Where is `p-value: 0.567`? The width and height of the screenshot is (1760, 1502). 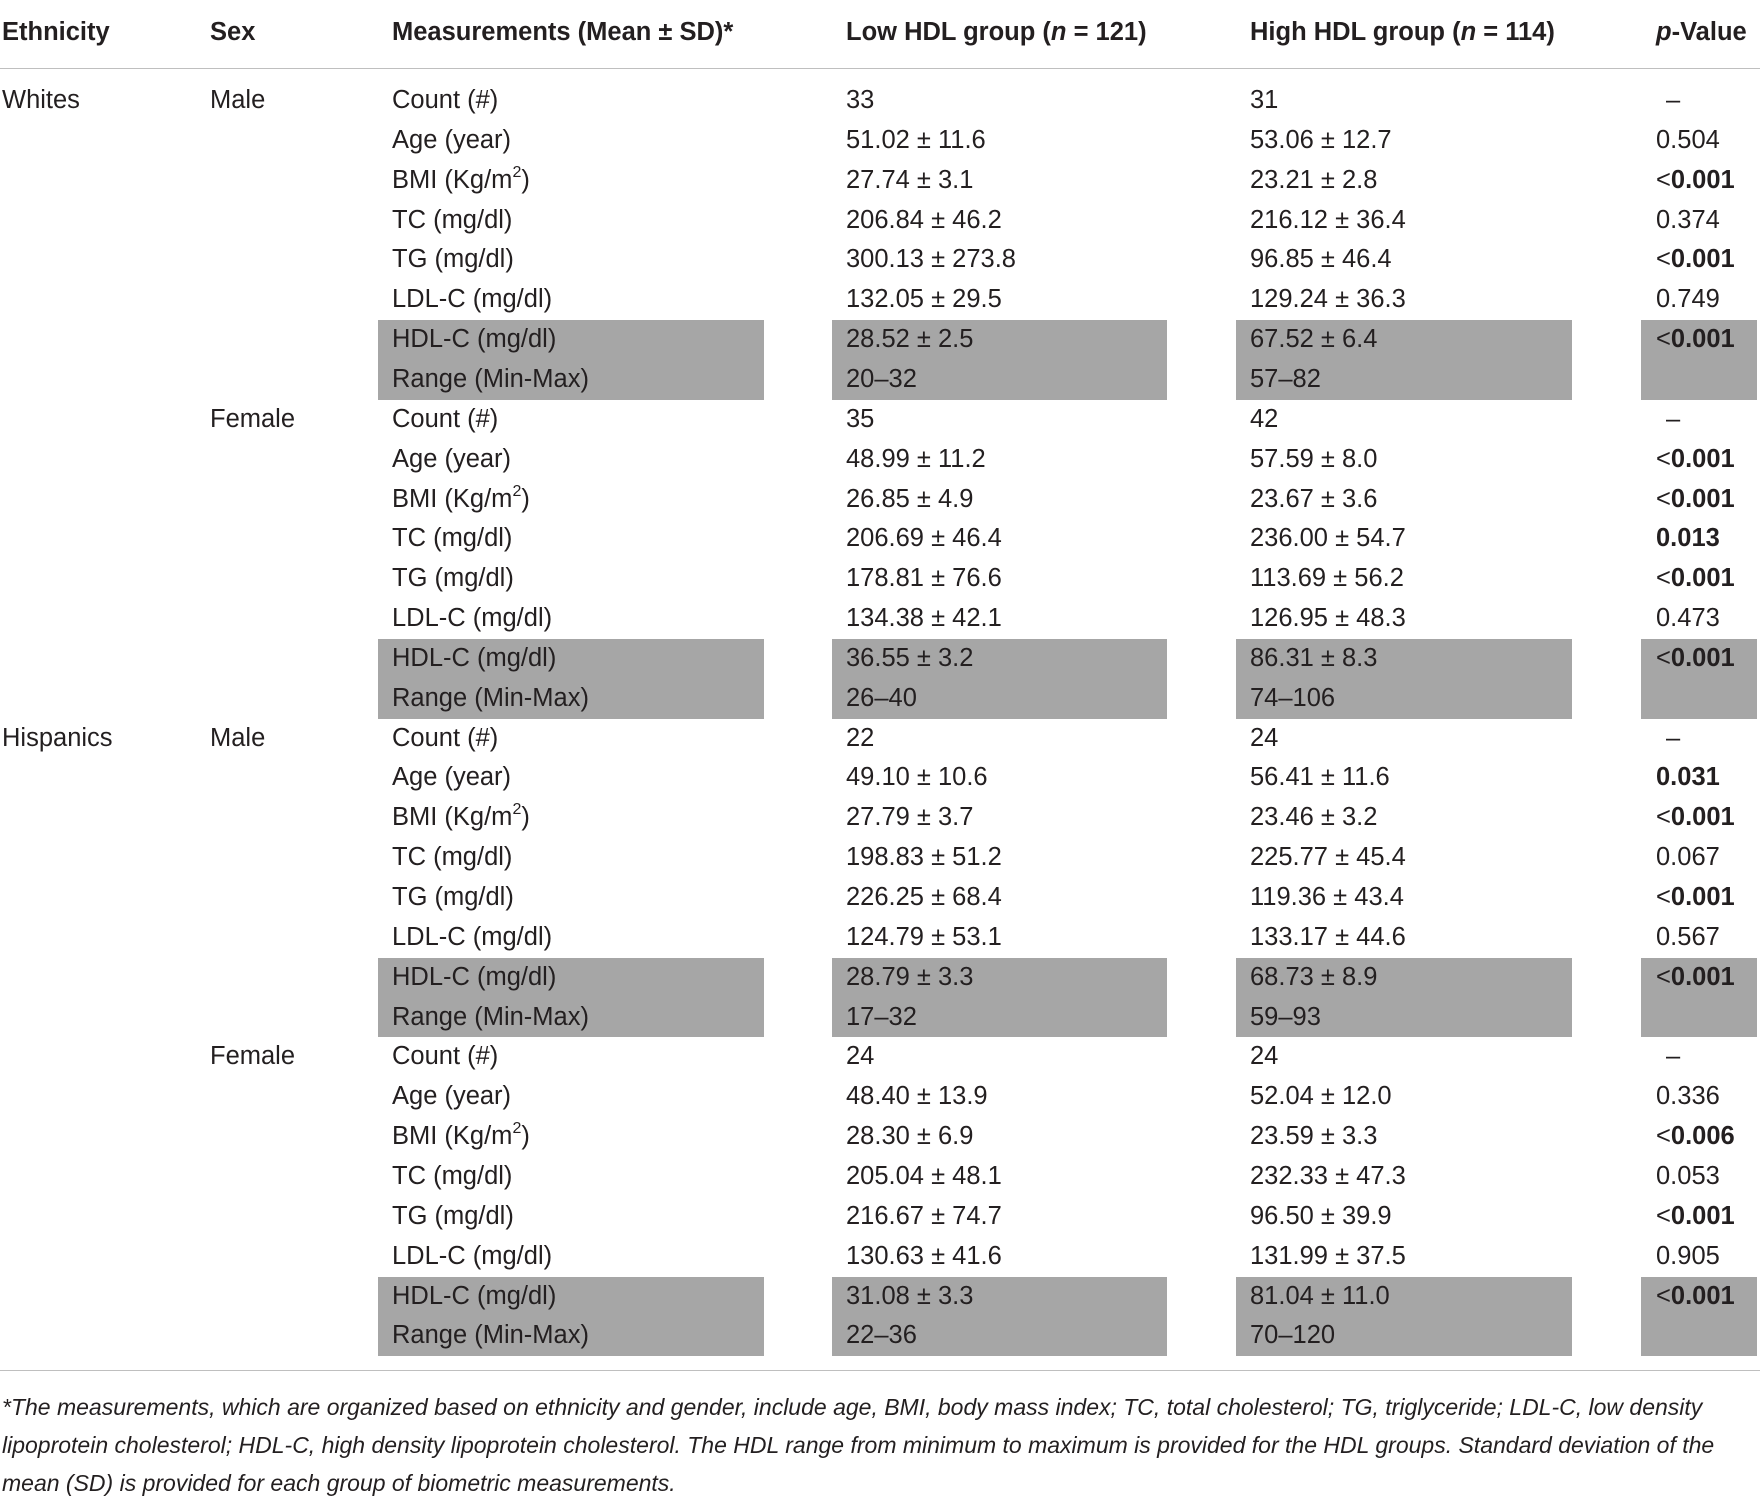
p-value: 0.567 is located at coordinates (1688, 936).